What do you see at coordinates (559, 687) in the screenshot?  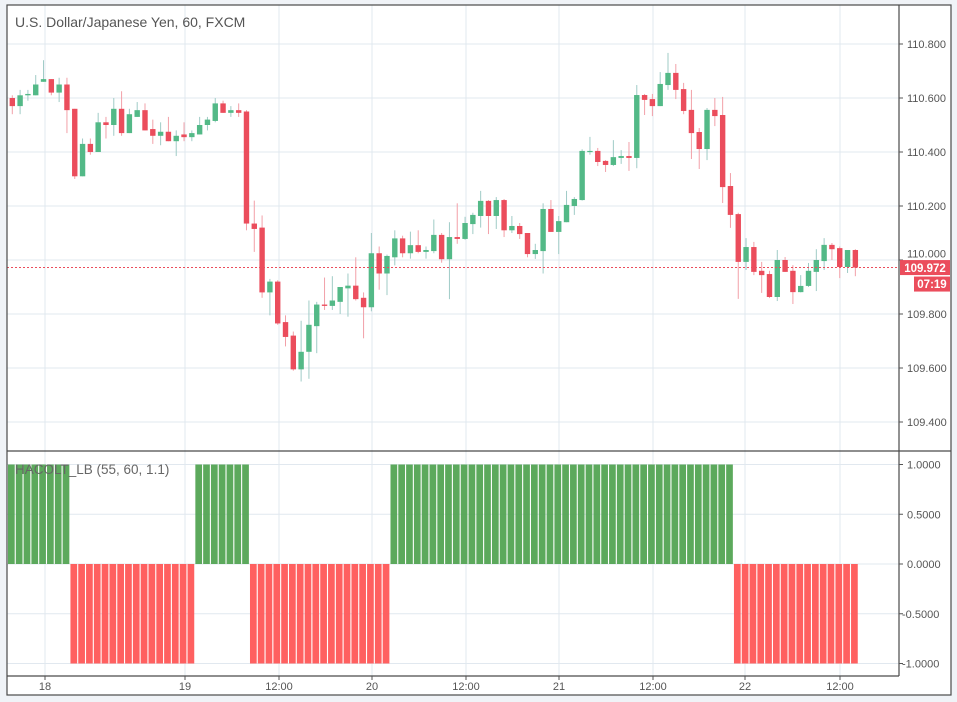 I see `time-tick-label: 21` at bounding box center [559, 687].